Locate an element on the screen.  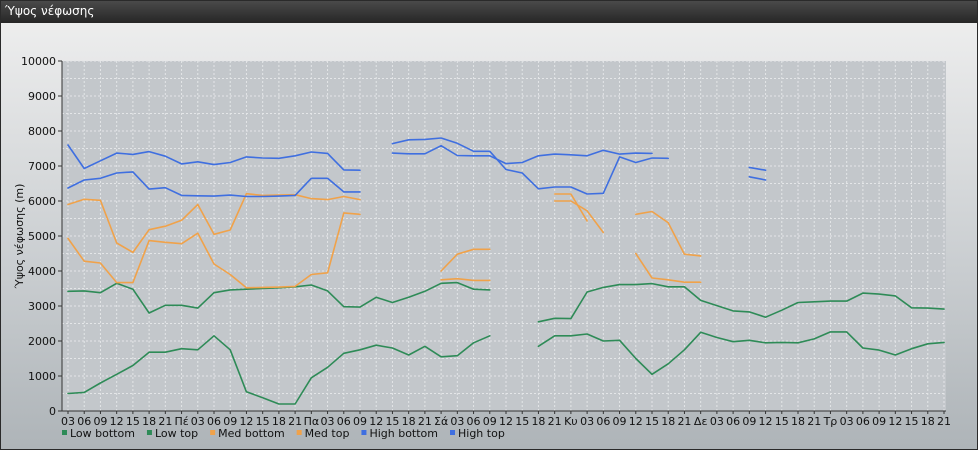
legend-label: Low top is located at coordinates (176, 433).